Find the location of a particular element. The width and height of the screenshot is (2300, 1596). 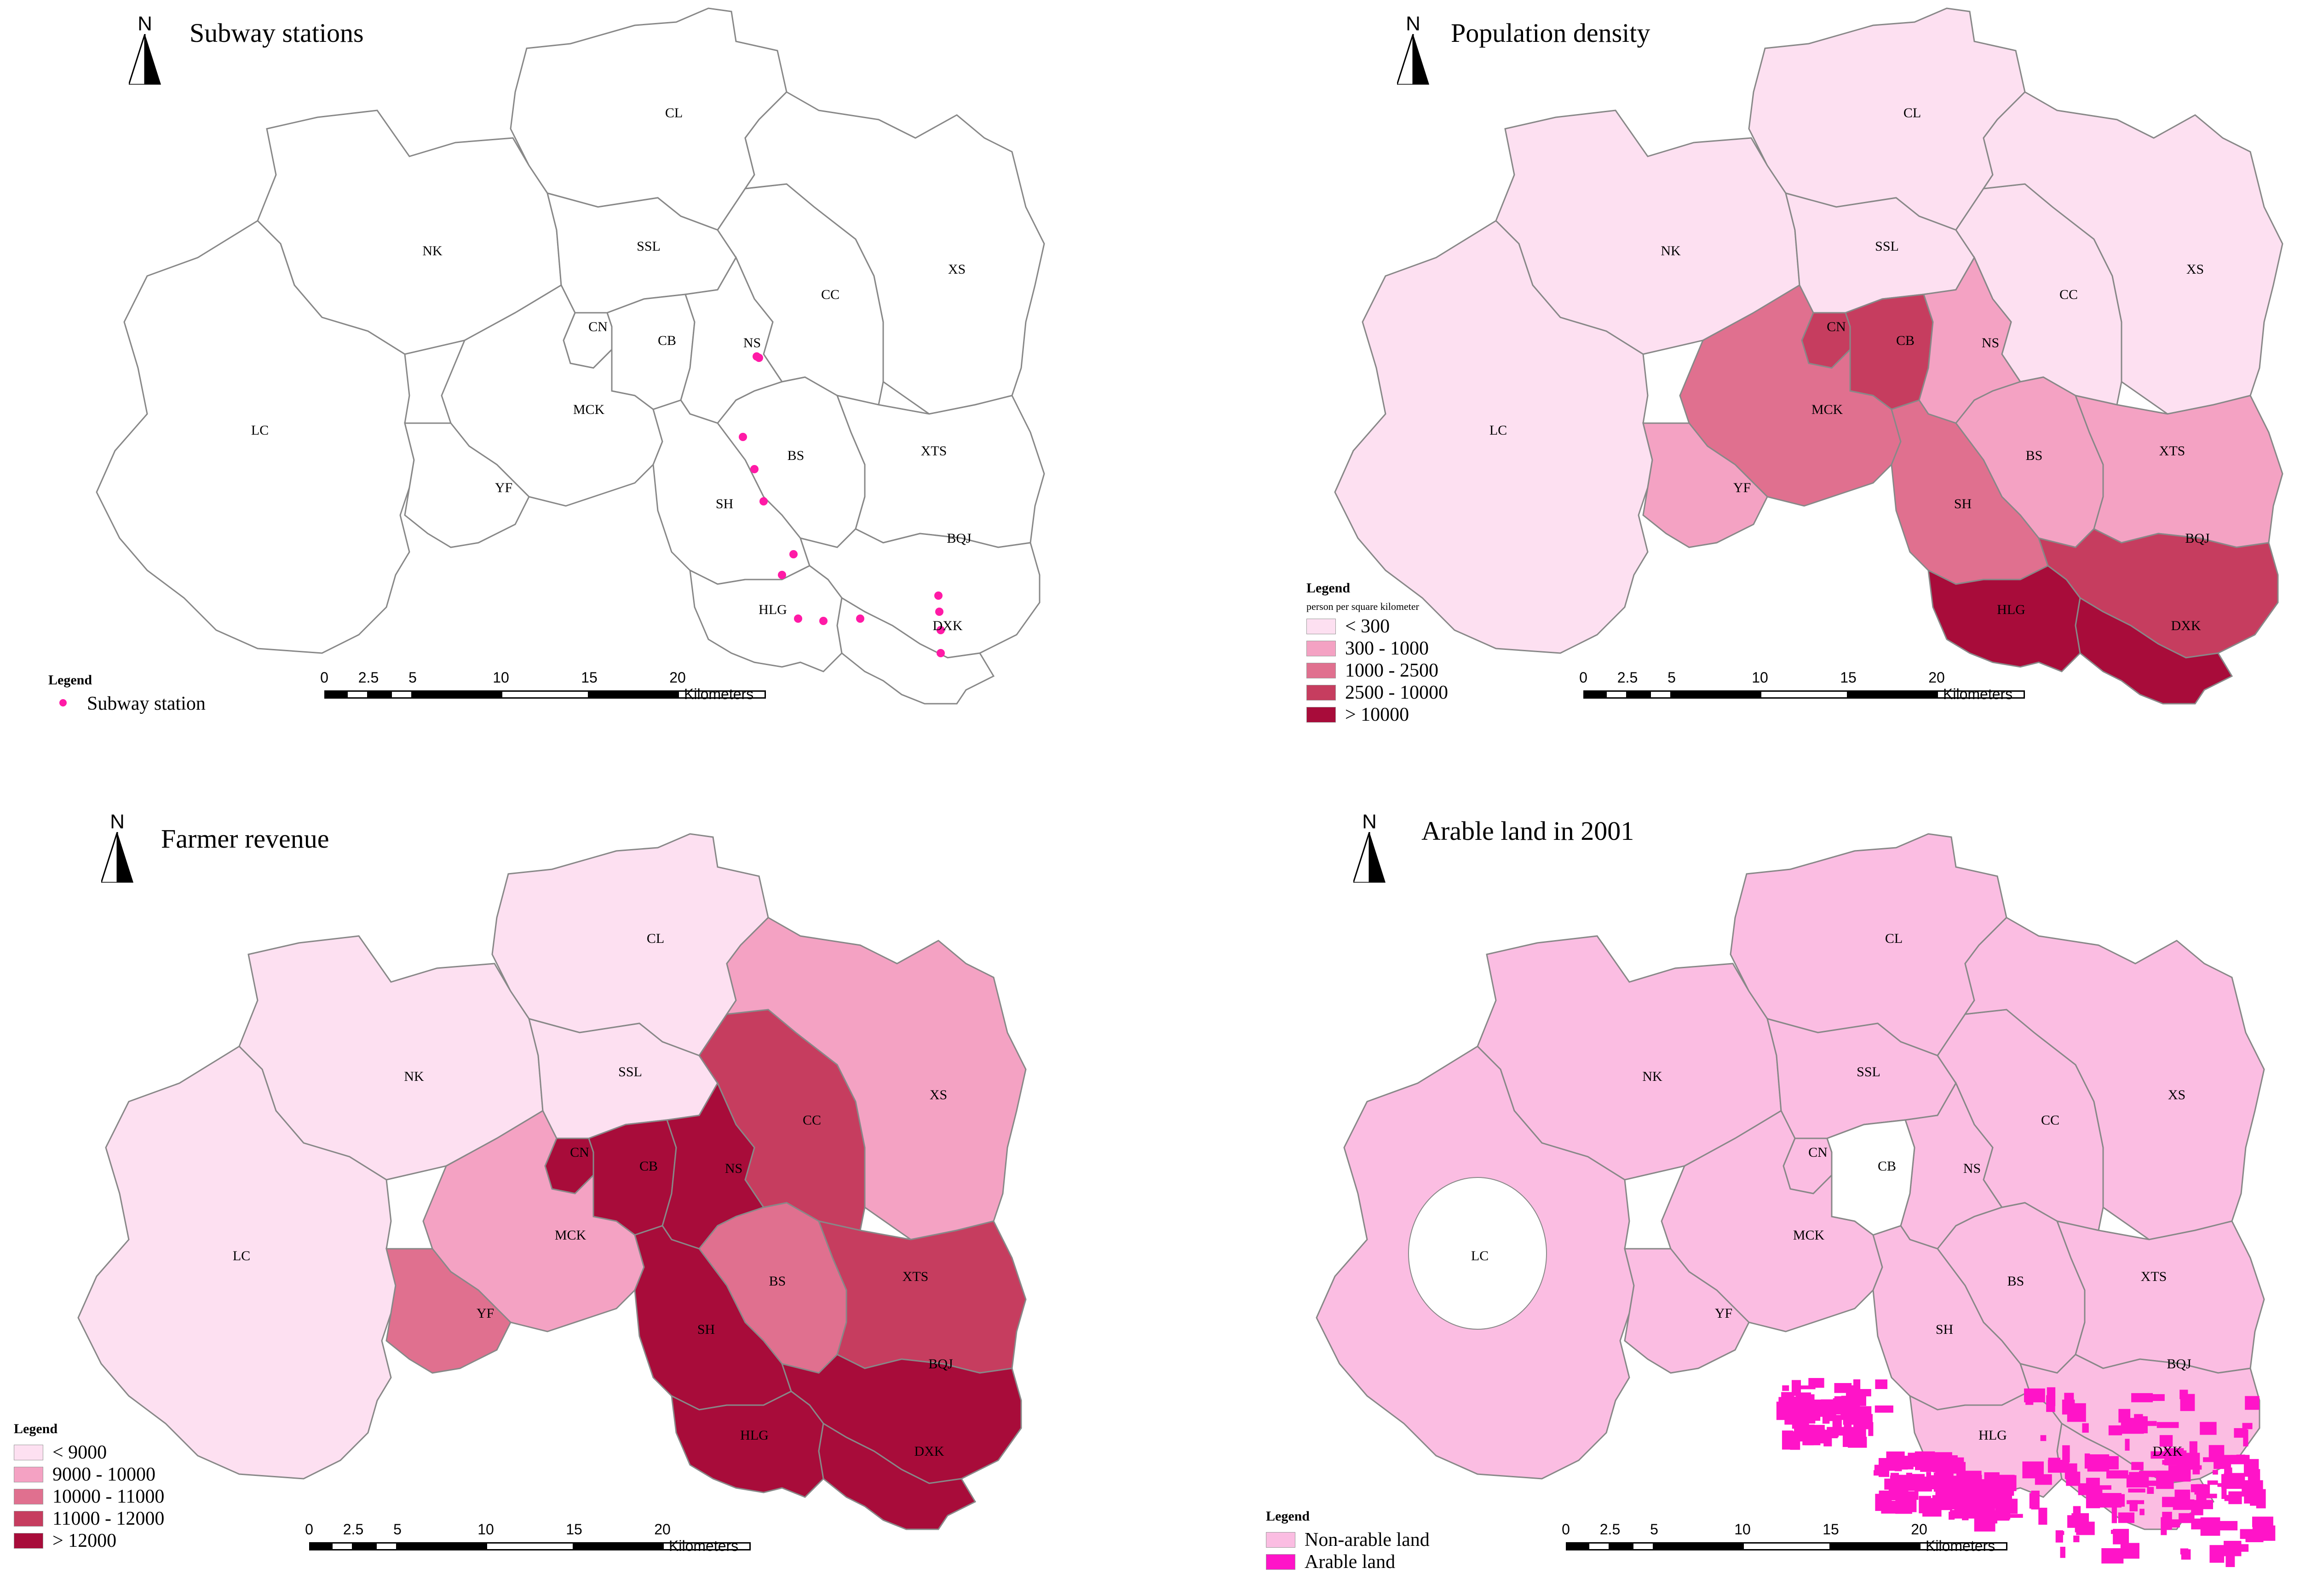

district-label-cb: CB is located at coordinates (667, 341).